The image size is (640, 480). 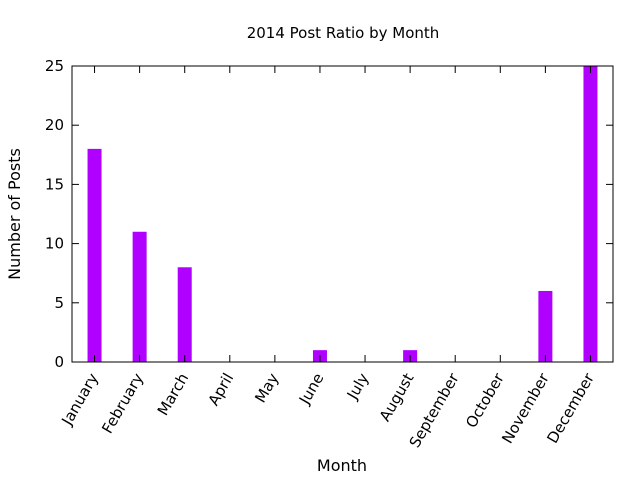 What do you see at coordinates (14, 214) in the screenshot?
I see `y-axis-label: Number of Posts` at bounding box center [14, 214].